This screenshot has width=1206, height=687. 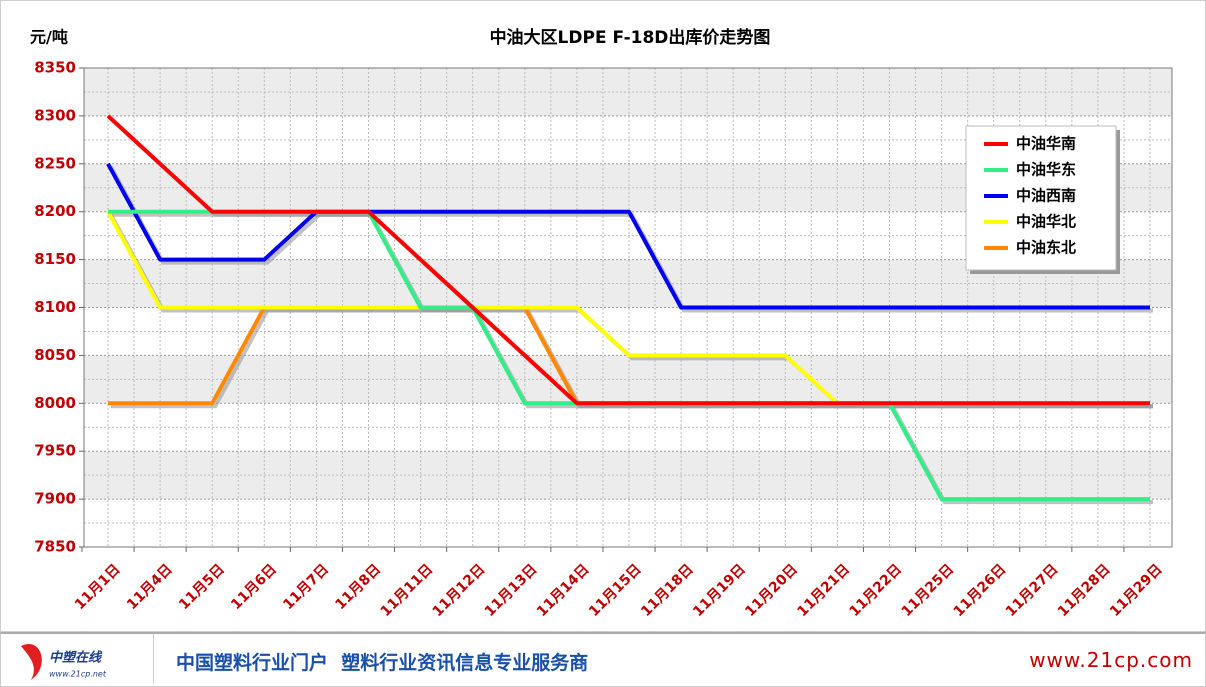 I want to click on logo-text: 中塑在线, so click(x=76, y=658).